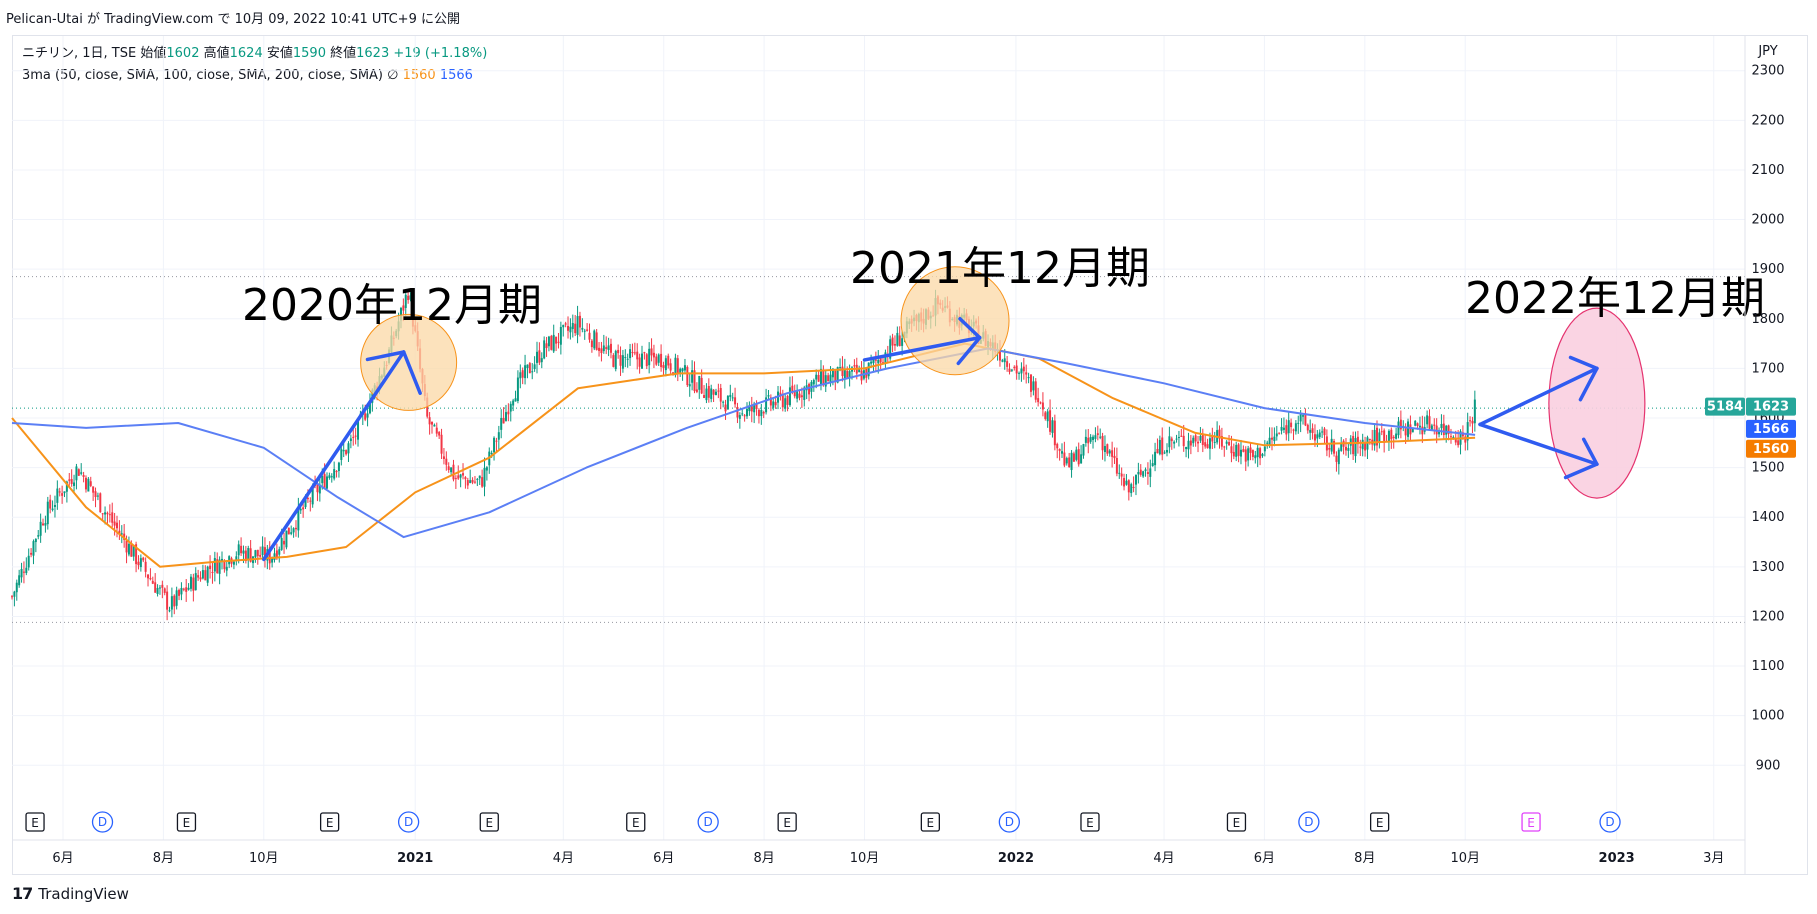  Describe the element at coordinates (1771, 406) in the screenshot. I see `last-price-badge-bg` at that location.